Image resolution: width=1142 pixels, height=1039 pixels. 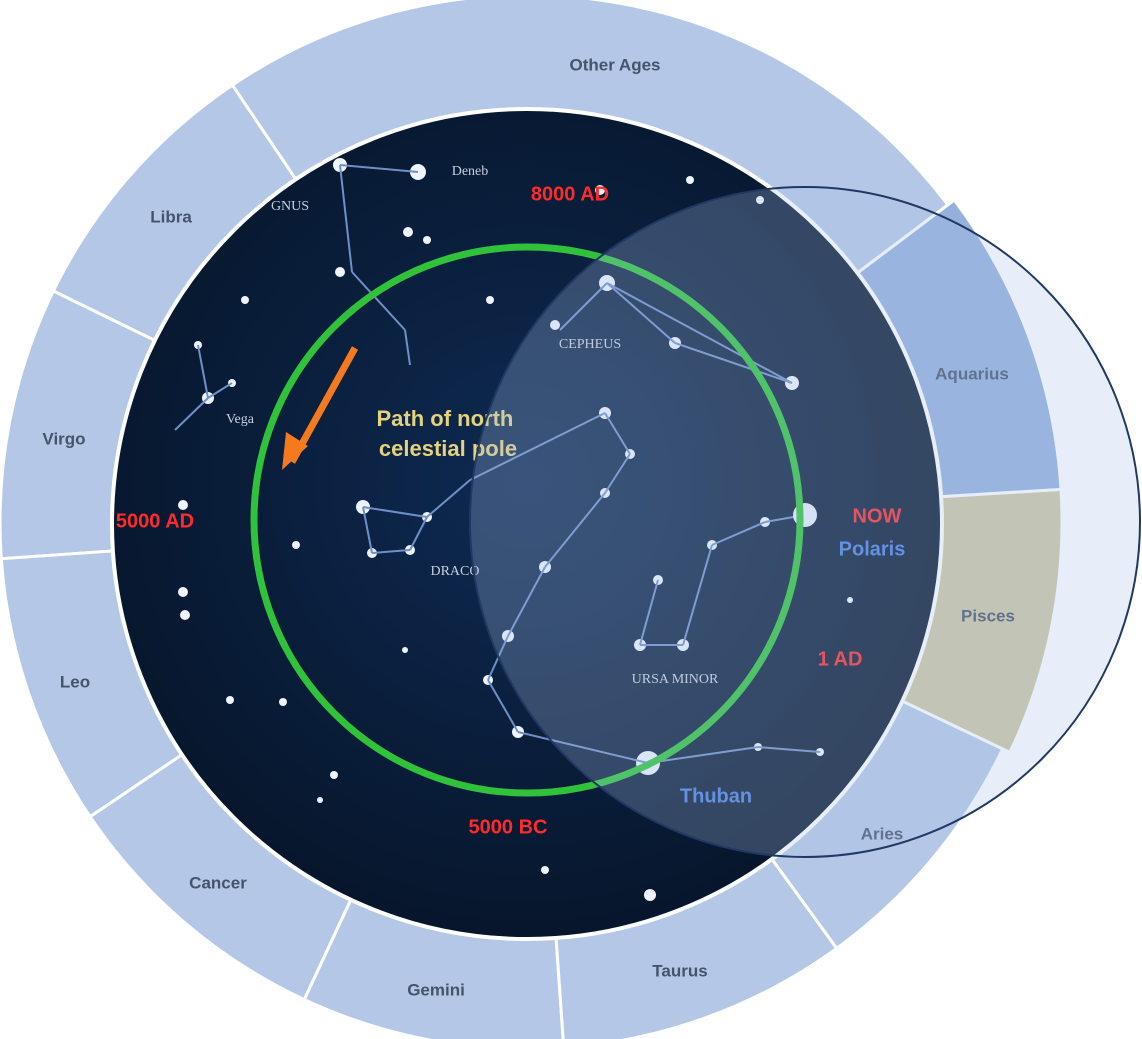 I want to click on epoch-marker: 8000 AD, so click(x=570, y=194).